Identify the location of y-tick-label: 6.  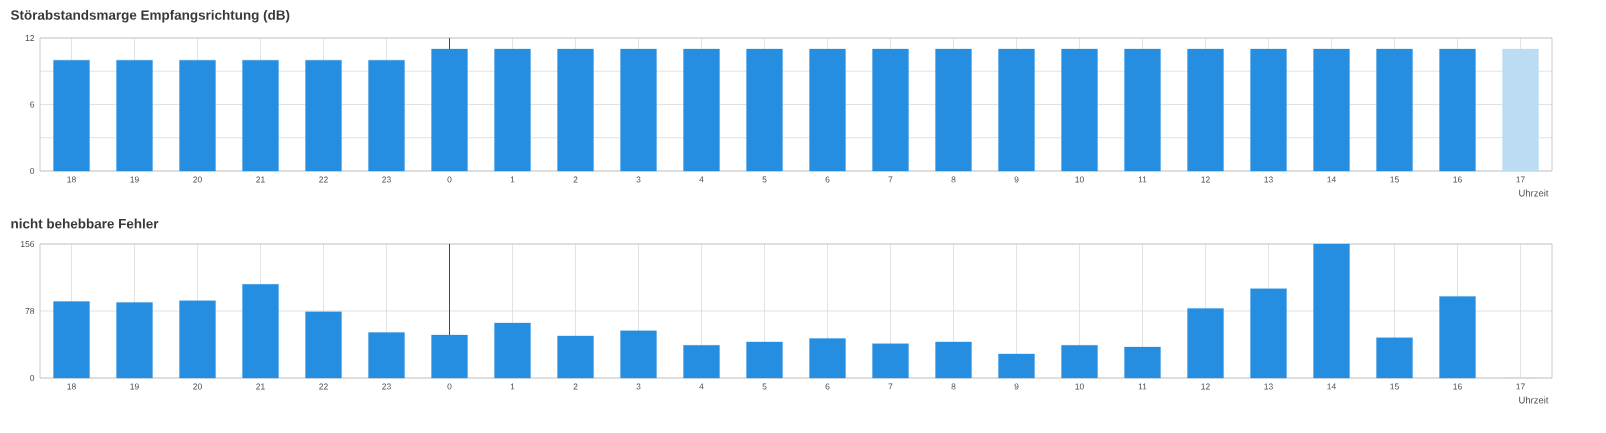
(32, 104).